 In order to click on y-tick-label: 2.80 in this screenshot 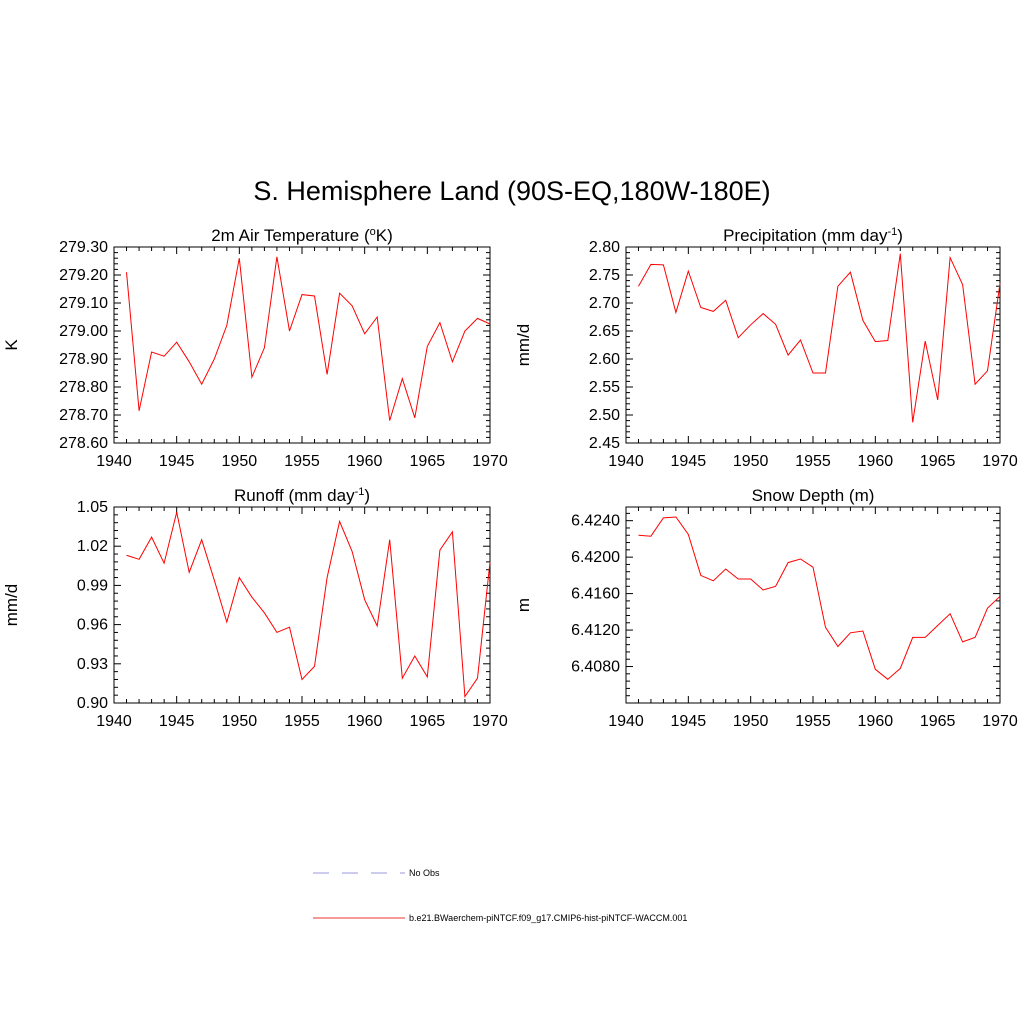, I will do `click(604, 247)`.